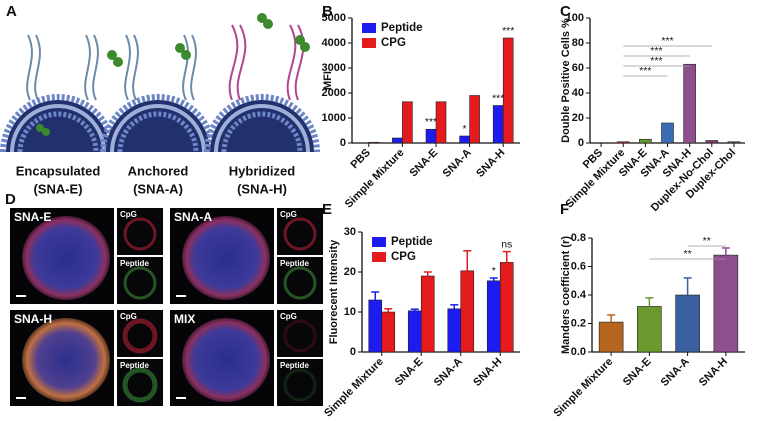 This screenshot has height=421, width=757. Describe the element at coordinates (33, 319) in the screenshot. I see `image-label: SNA-H` at that location.